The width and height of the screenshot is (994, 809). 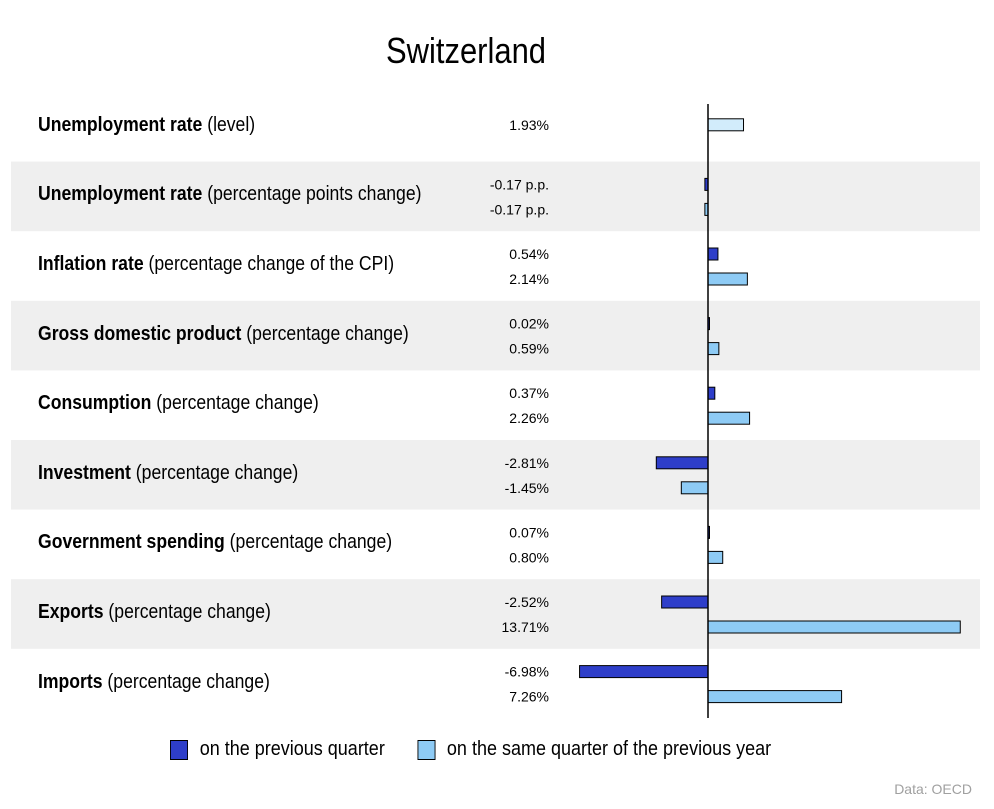 I want to click on row-label-bold: Exports, so click(x=71, y=612).